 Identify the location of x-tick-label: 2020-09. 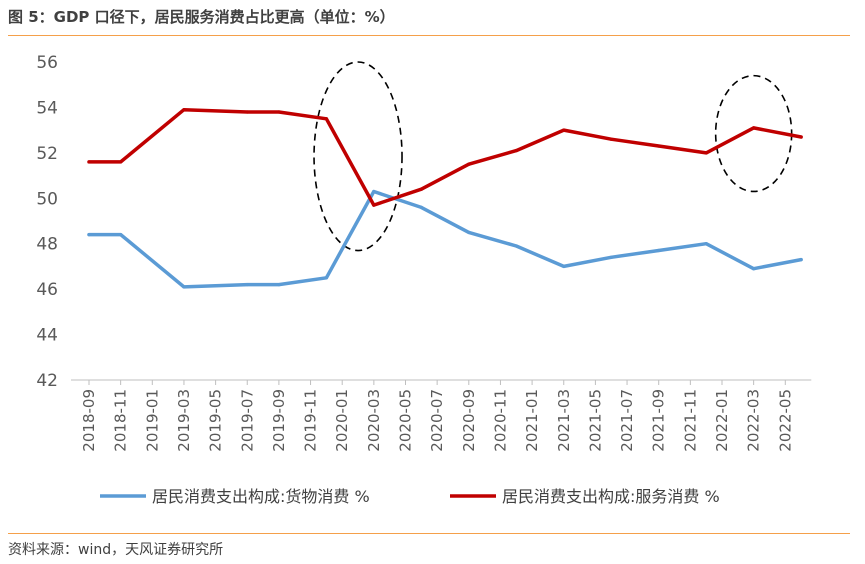
(469, 420).